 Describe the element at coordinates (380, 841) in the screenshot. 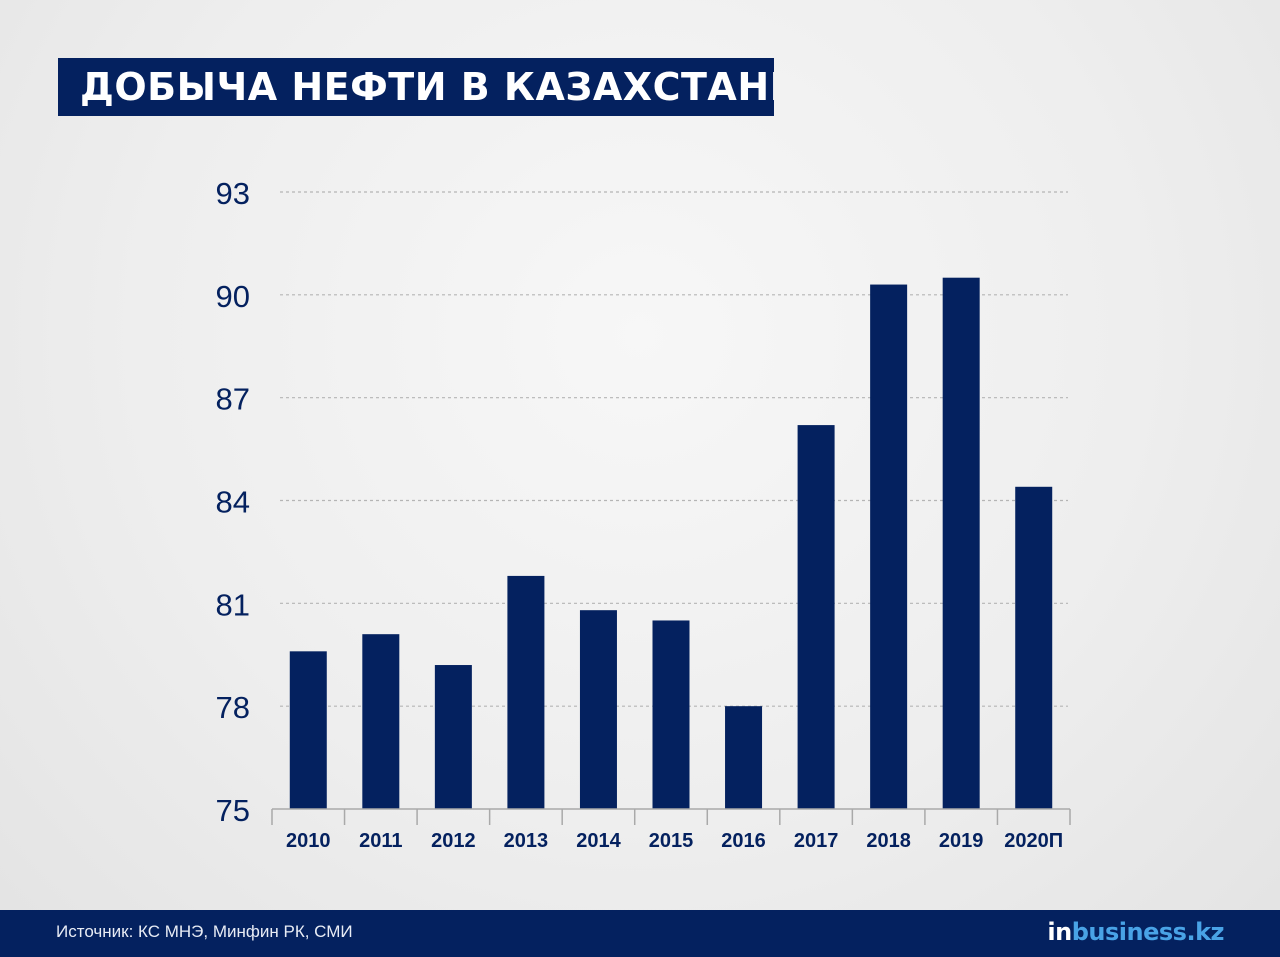

I see `x-tick-label-2011: 2011` at that location.